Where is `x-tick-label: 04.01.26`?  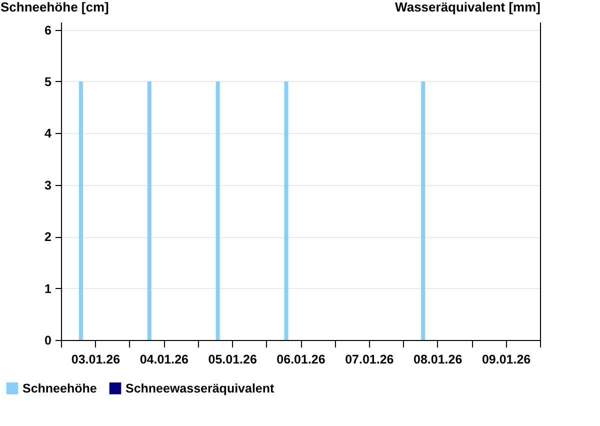 x-tick-label: 04.01.26 is located at coordinates (164, 359).